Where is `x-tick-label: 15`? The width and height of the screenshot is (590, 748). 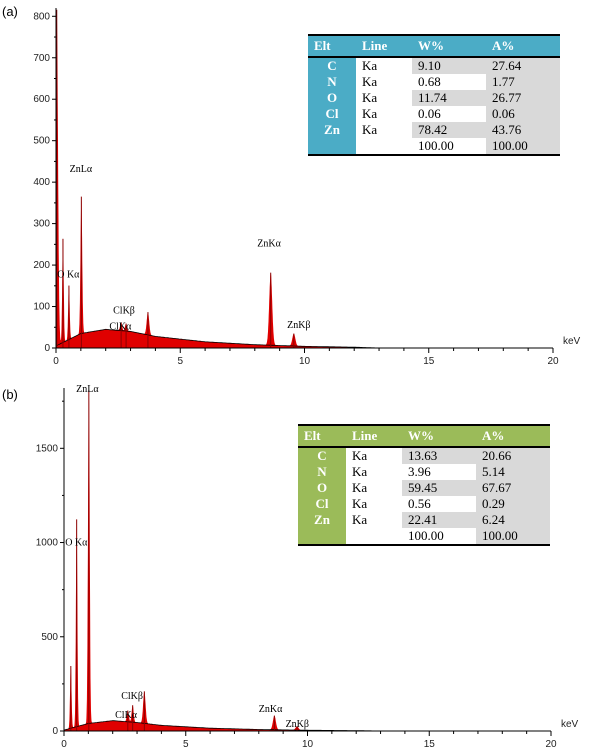
x-tick-label: 15 is located at coordinates (430, 743).